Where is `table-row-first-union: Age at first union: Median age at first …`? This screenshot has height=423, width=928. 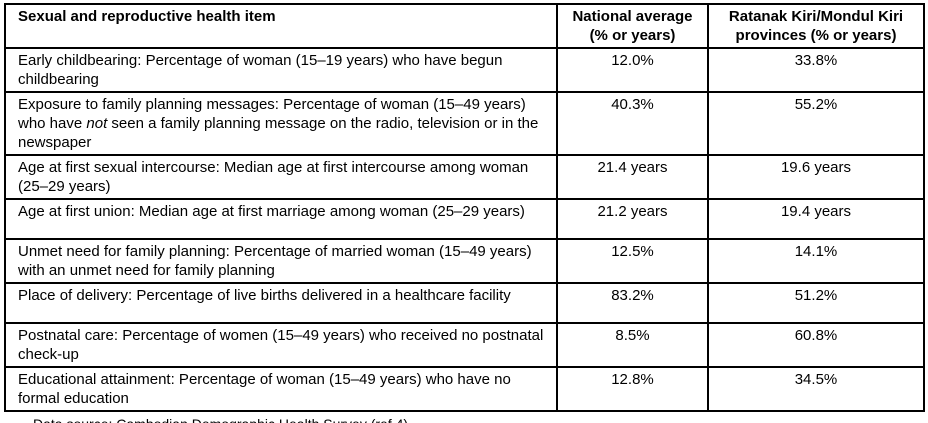
table-row-first-union: Age at first union: Median age at first … is located at coordinates (464, 219).